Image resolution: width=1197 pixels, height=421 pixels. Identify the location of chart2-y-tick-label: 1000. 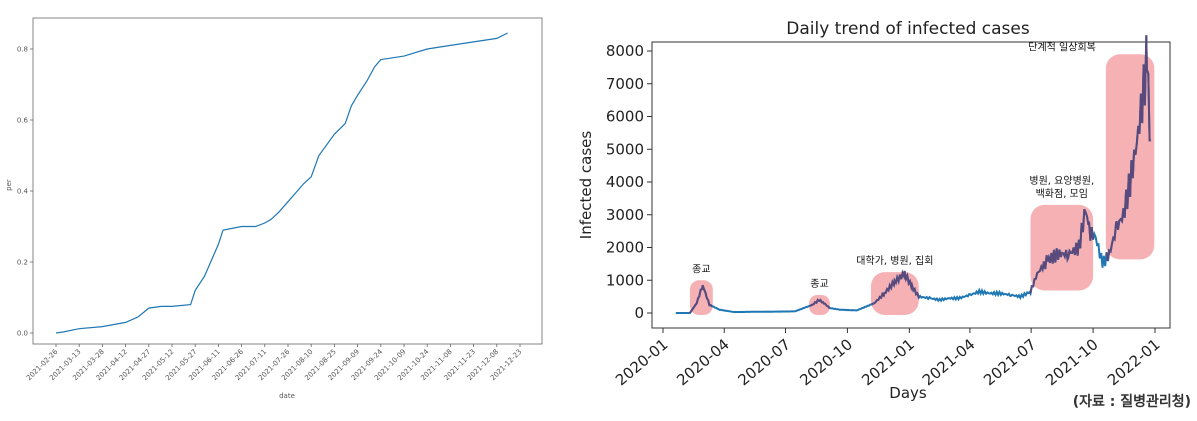
(625, 280).